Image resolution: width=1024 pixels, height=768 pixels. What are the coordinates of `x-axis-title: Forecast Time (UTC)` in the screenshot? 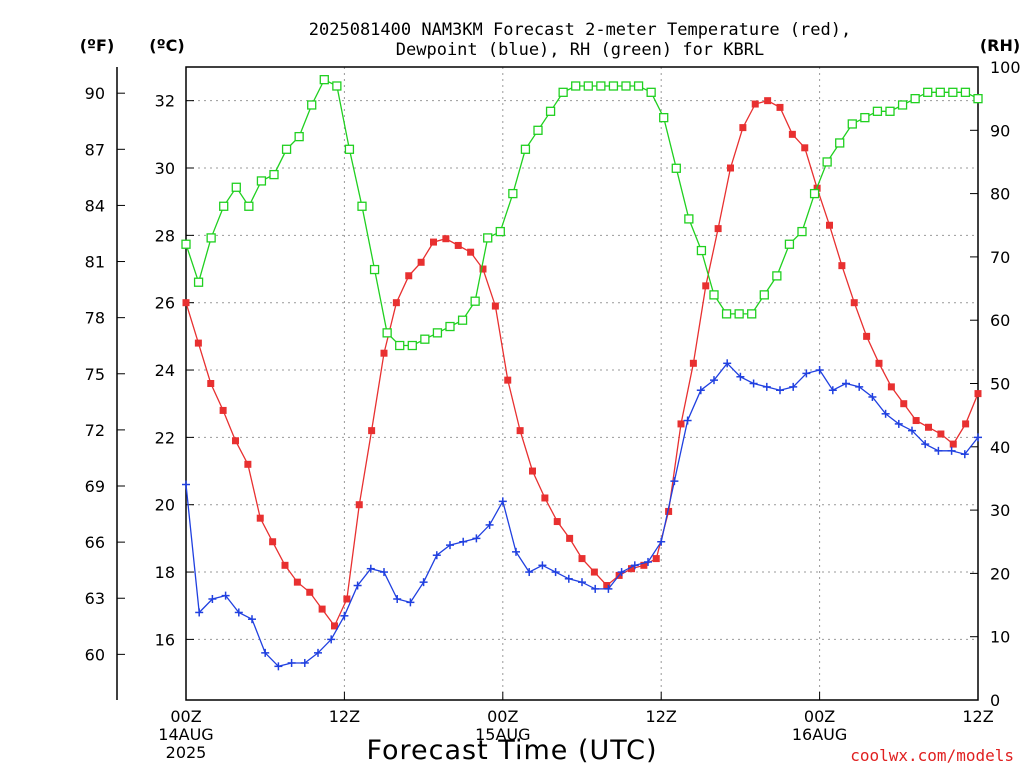 It's located at (511, 750).